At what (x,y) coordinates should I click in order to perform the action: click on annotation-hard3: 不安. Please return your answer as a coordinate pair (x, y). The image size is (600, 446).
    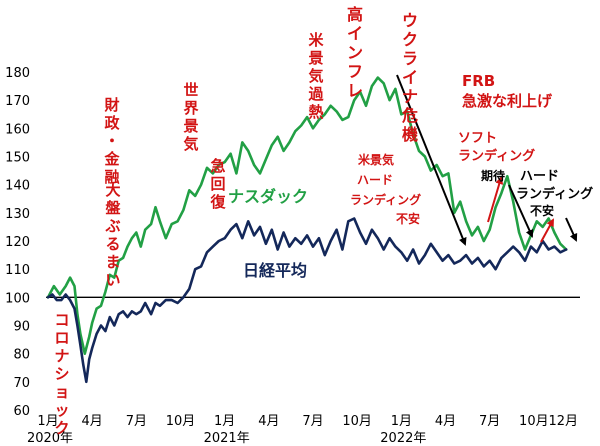
    Looking at the image, I should click on (542, 210).